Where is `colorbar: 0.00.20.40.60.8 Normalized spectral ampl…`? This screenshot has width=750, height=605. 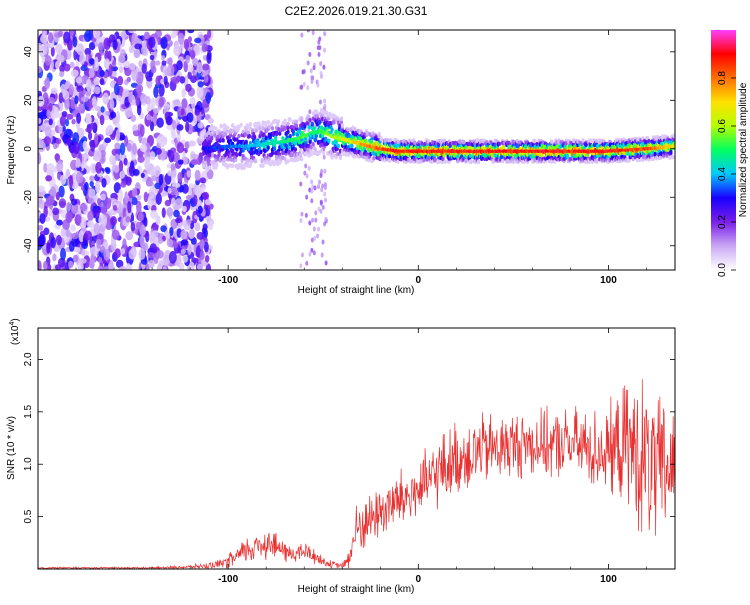 colorbar: 0.00.20.40.60.8 Normalized spectral ampl… is located at coordinates (730, 153).